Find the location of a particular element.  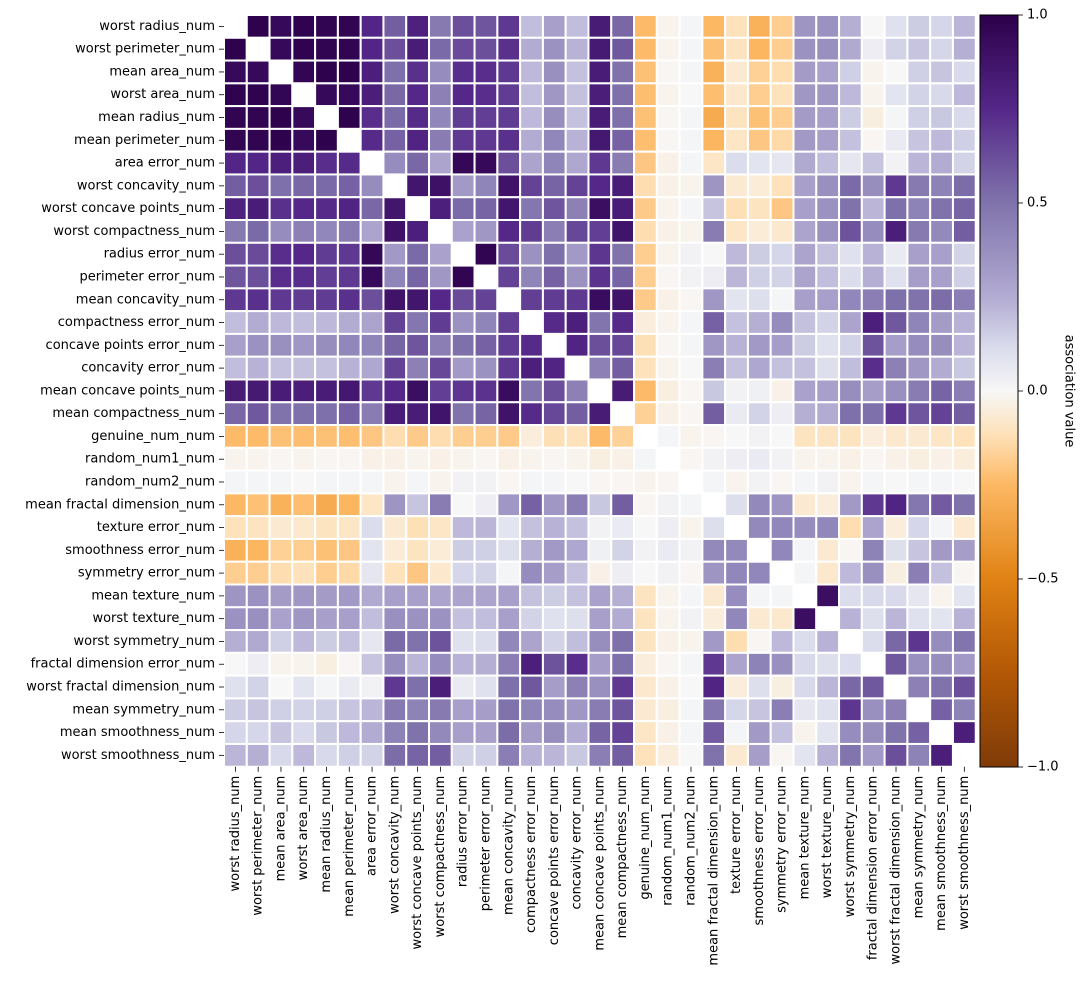

y-tick-label: mean radius_num is located at coordinates (156, 117).